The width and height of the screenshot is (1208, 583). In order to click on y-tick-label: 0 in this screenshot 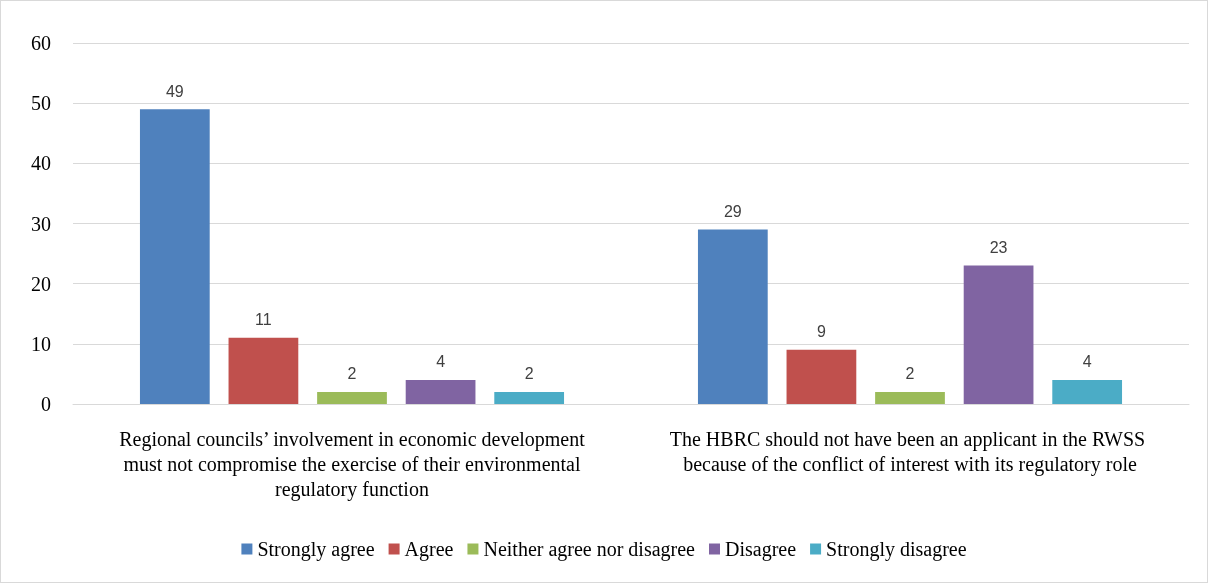, I will do `click(46, 404)`.